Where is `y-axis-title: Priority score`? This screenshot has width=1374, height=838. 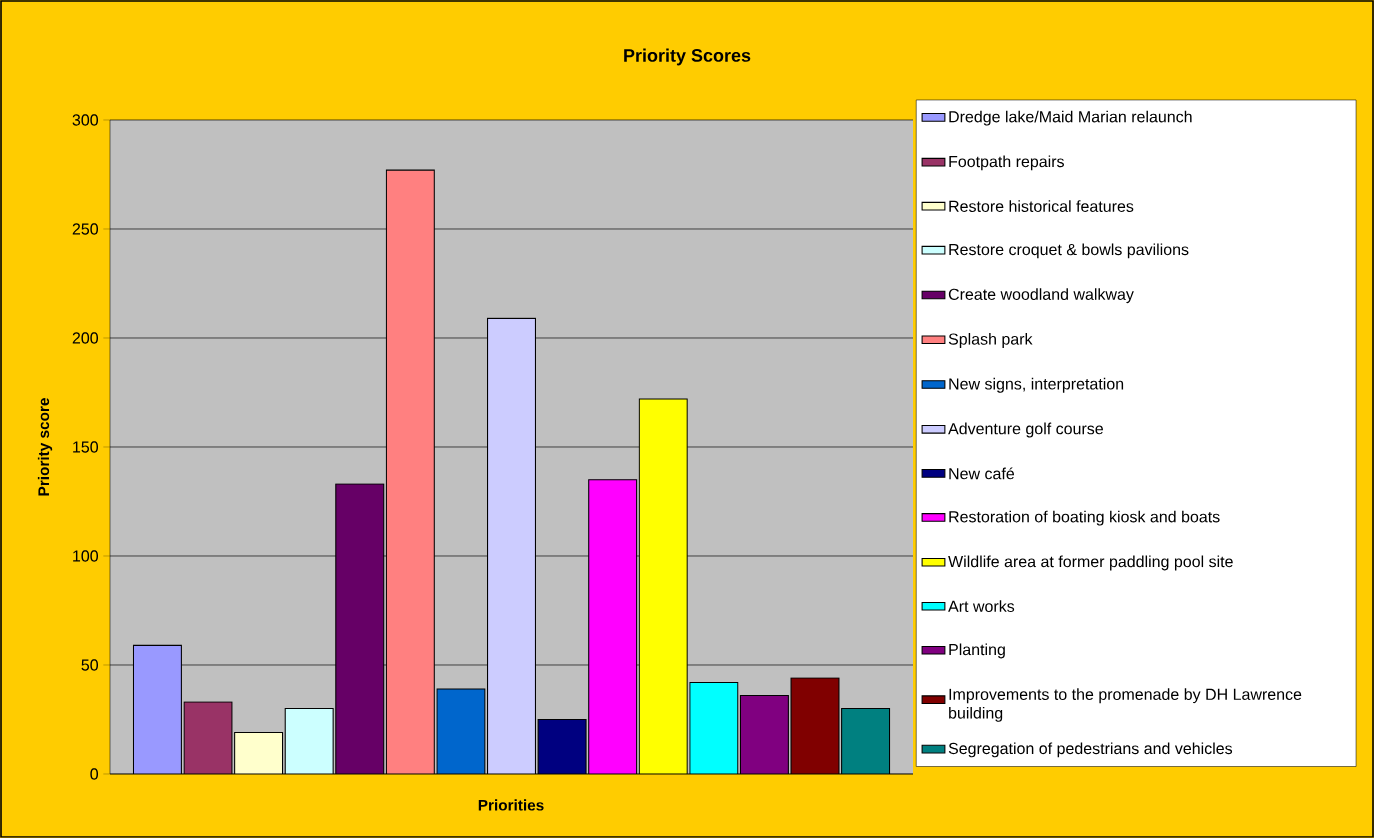 y-axis-title: Priority score is located at coordinates (45, 447).